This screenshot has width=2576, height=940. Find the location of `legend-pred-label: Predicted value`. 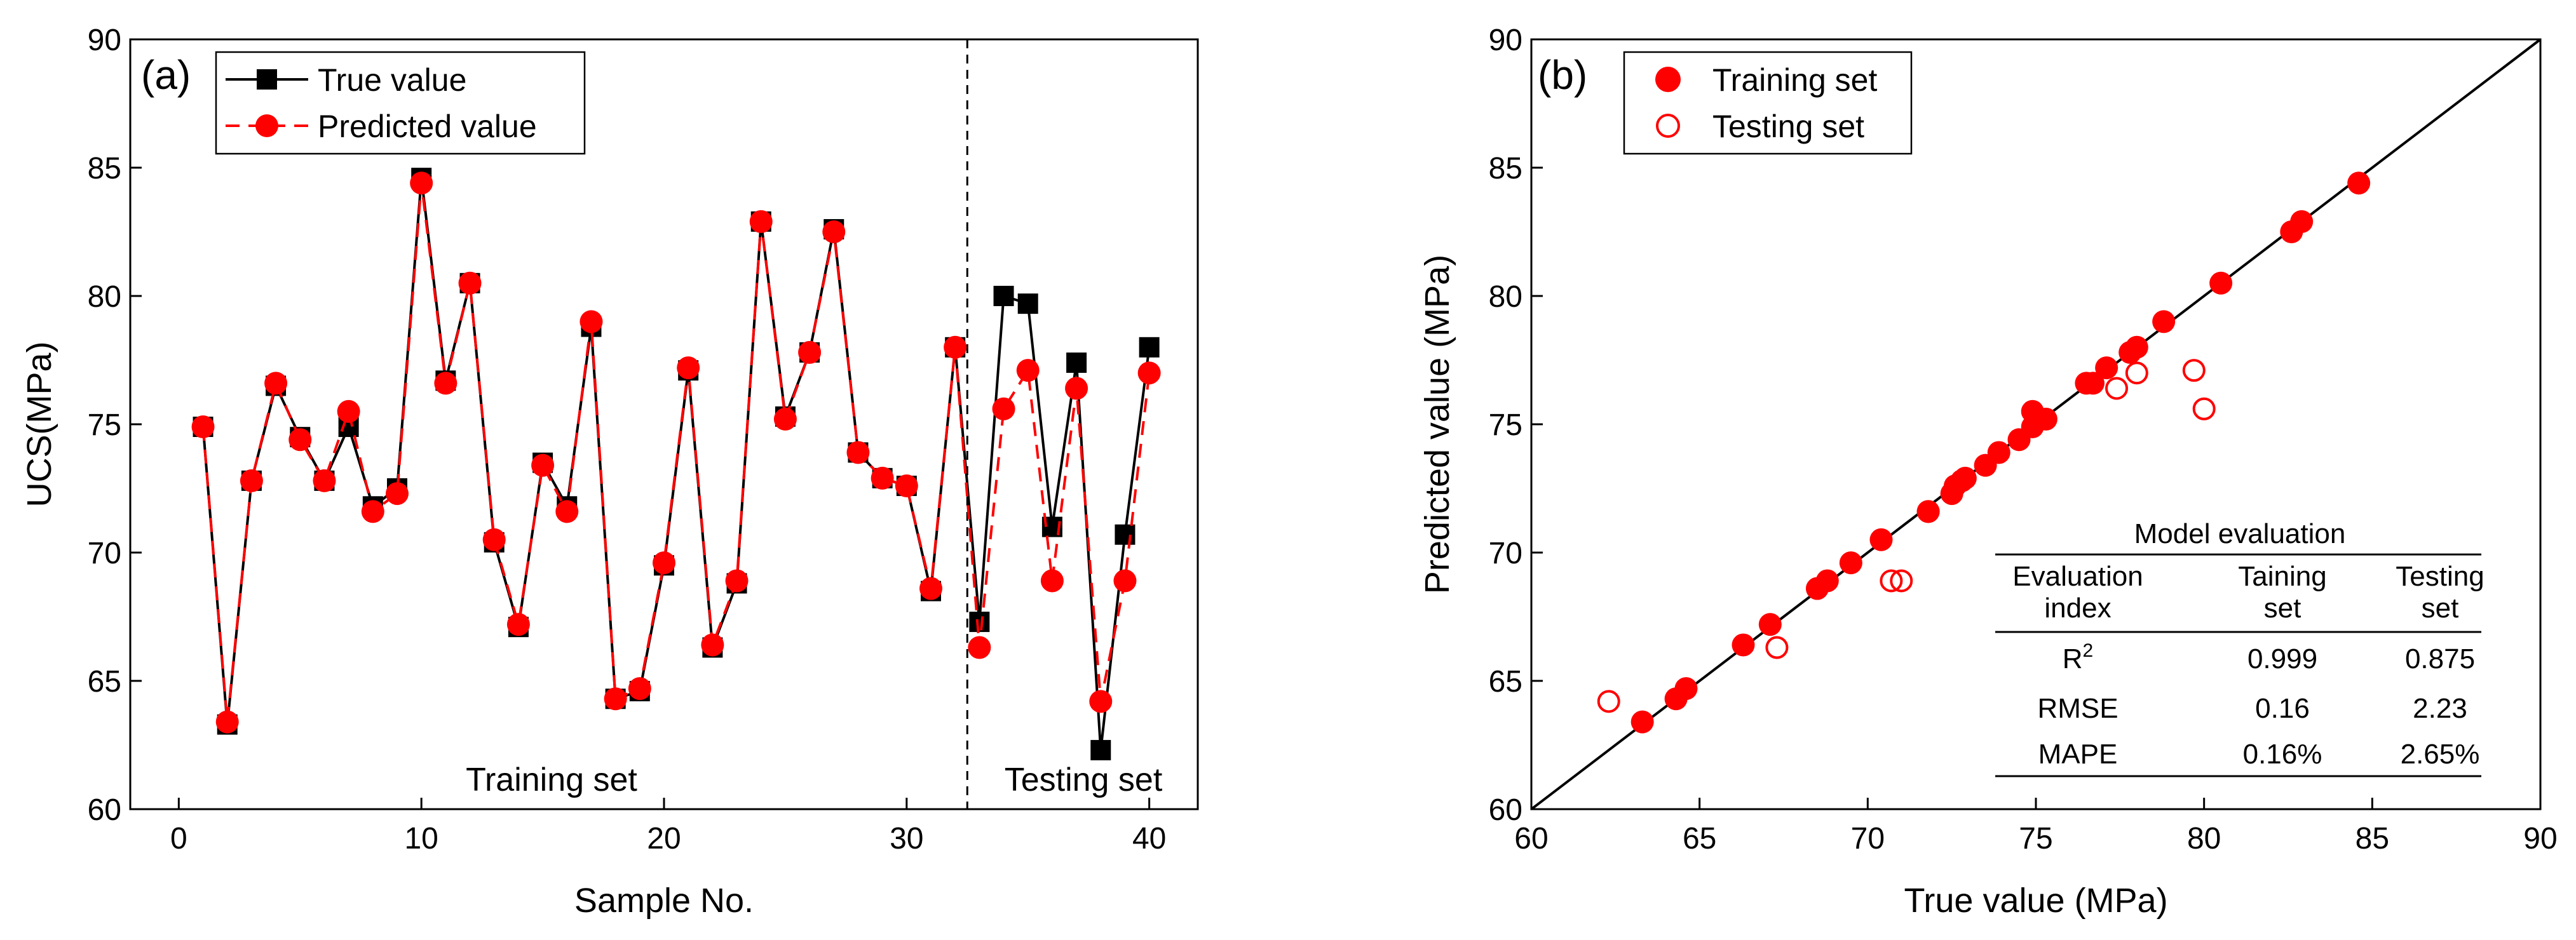

legend-pred-label: Predicted value is located at coordinates (427, 126).